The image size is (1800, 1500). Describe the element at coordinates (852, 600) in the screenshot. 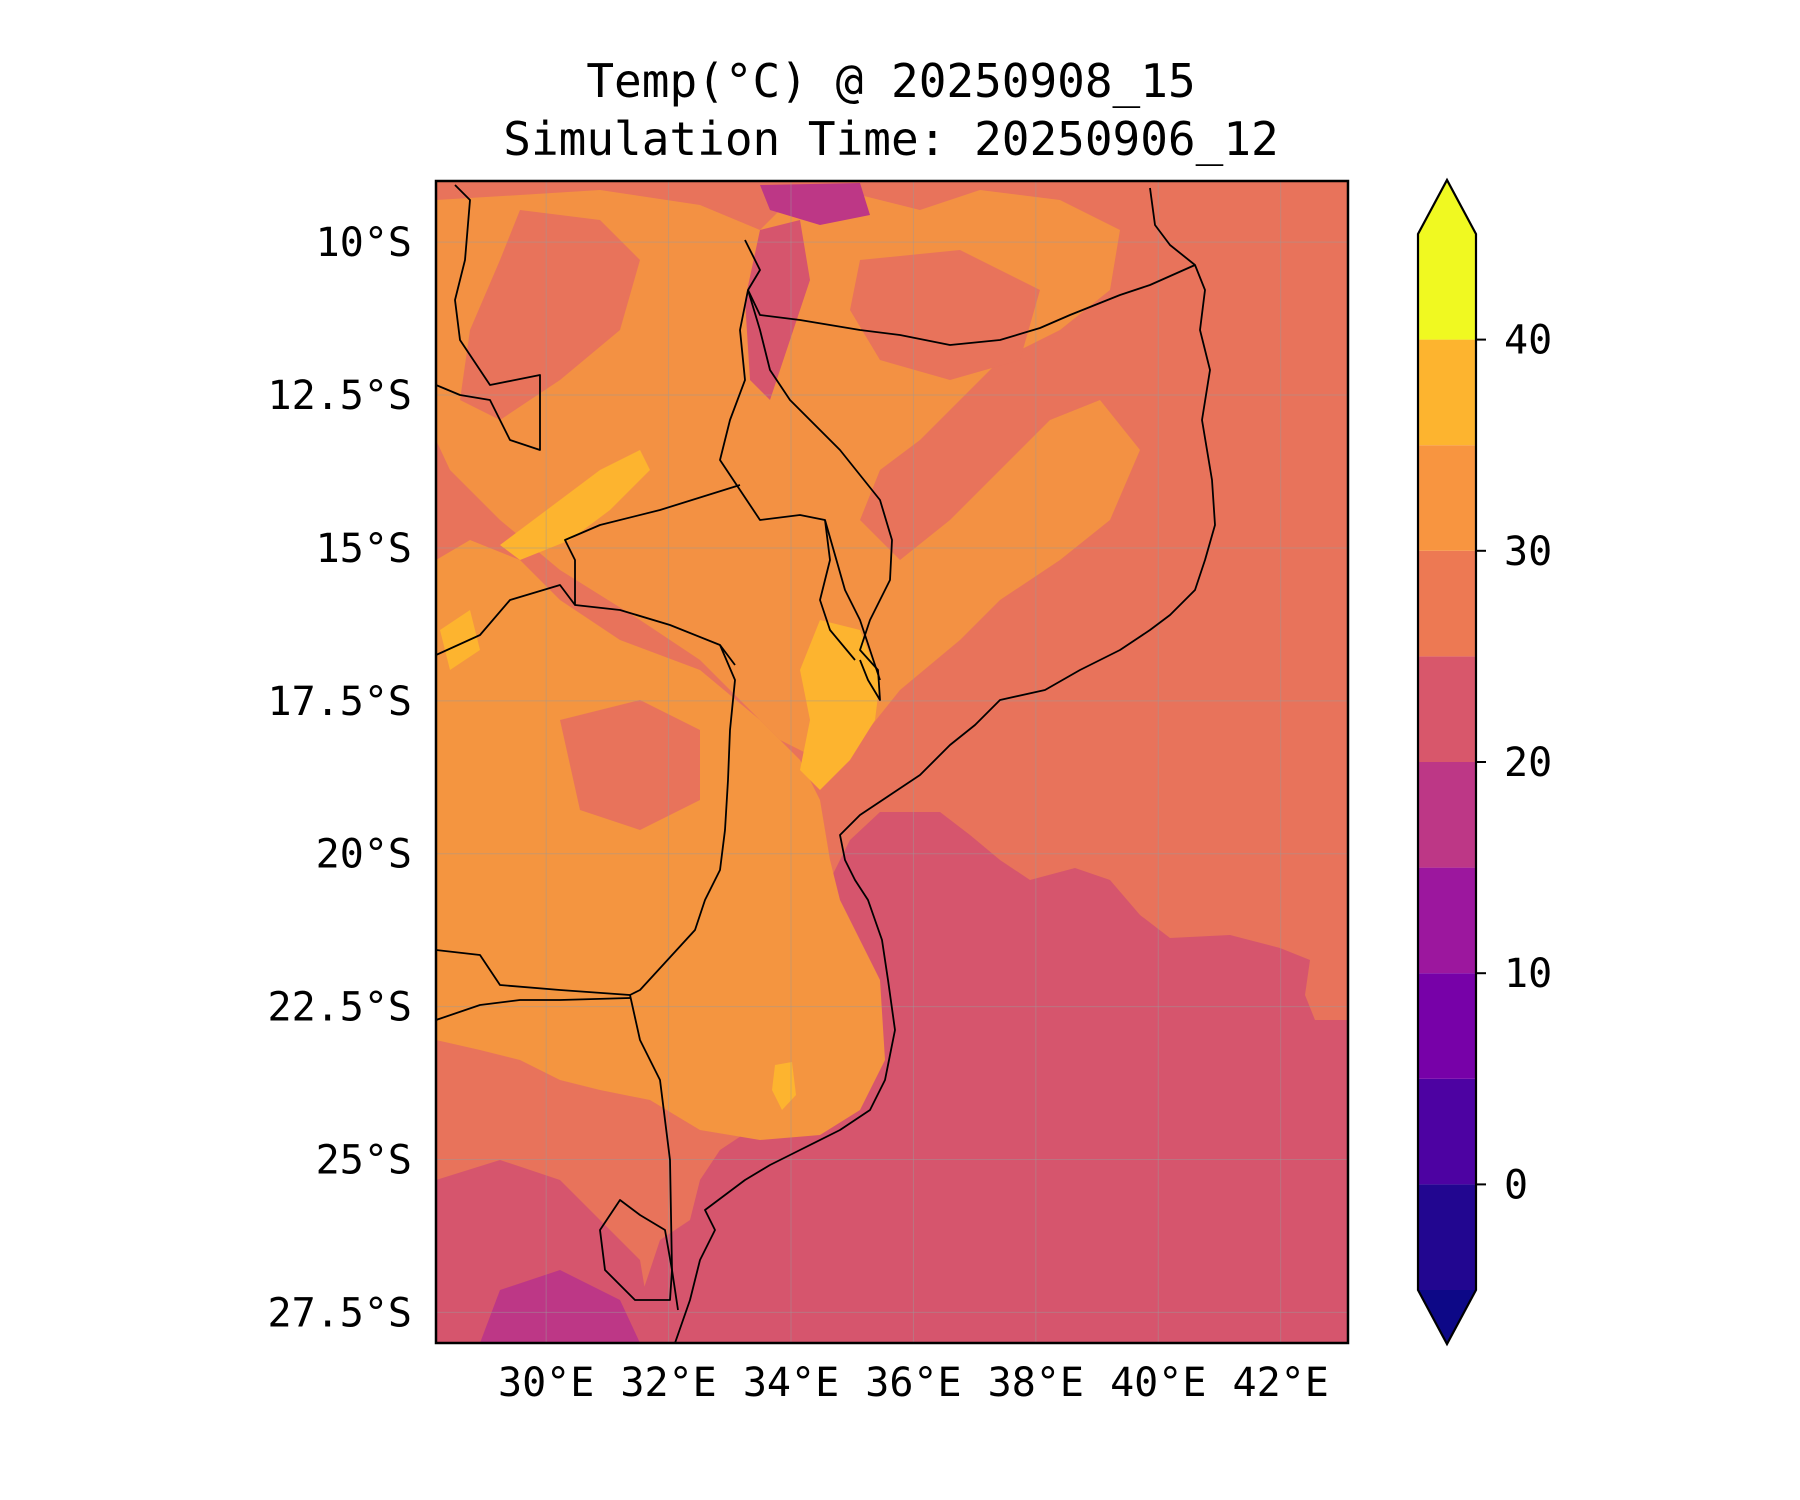

I see `lake-malawi-south-loop` at that location.